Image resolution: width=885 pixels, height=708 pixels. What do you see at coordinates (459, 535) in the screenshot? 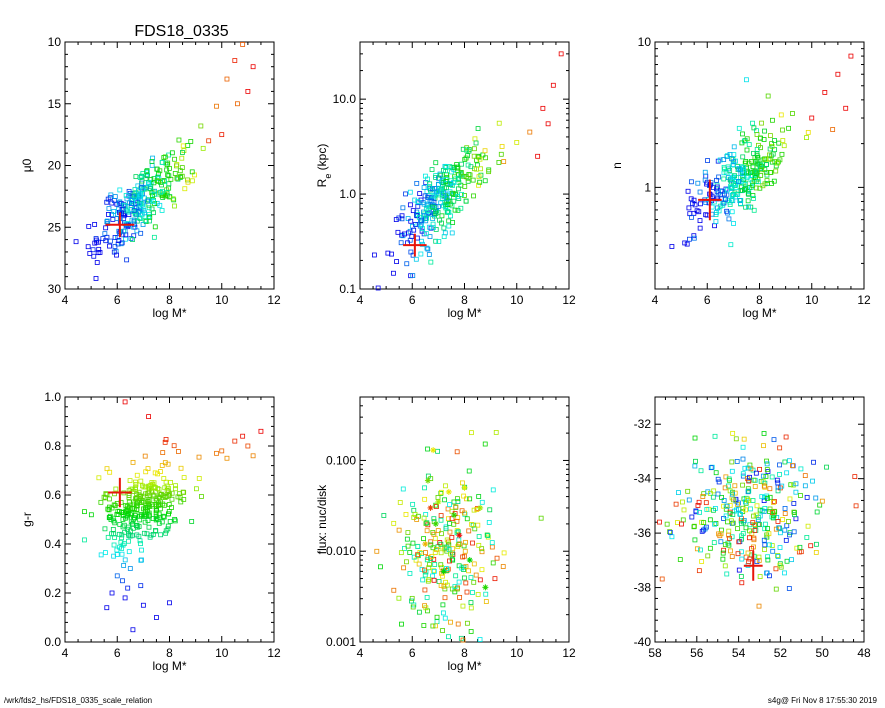
I see `star-point` at bounding box center [459, 535].